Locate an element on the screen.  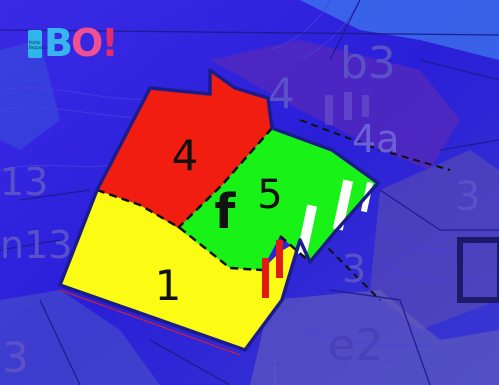
logo-badge-text: Portal Bezpečnosti is located at coordinates (41, 45).